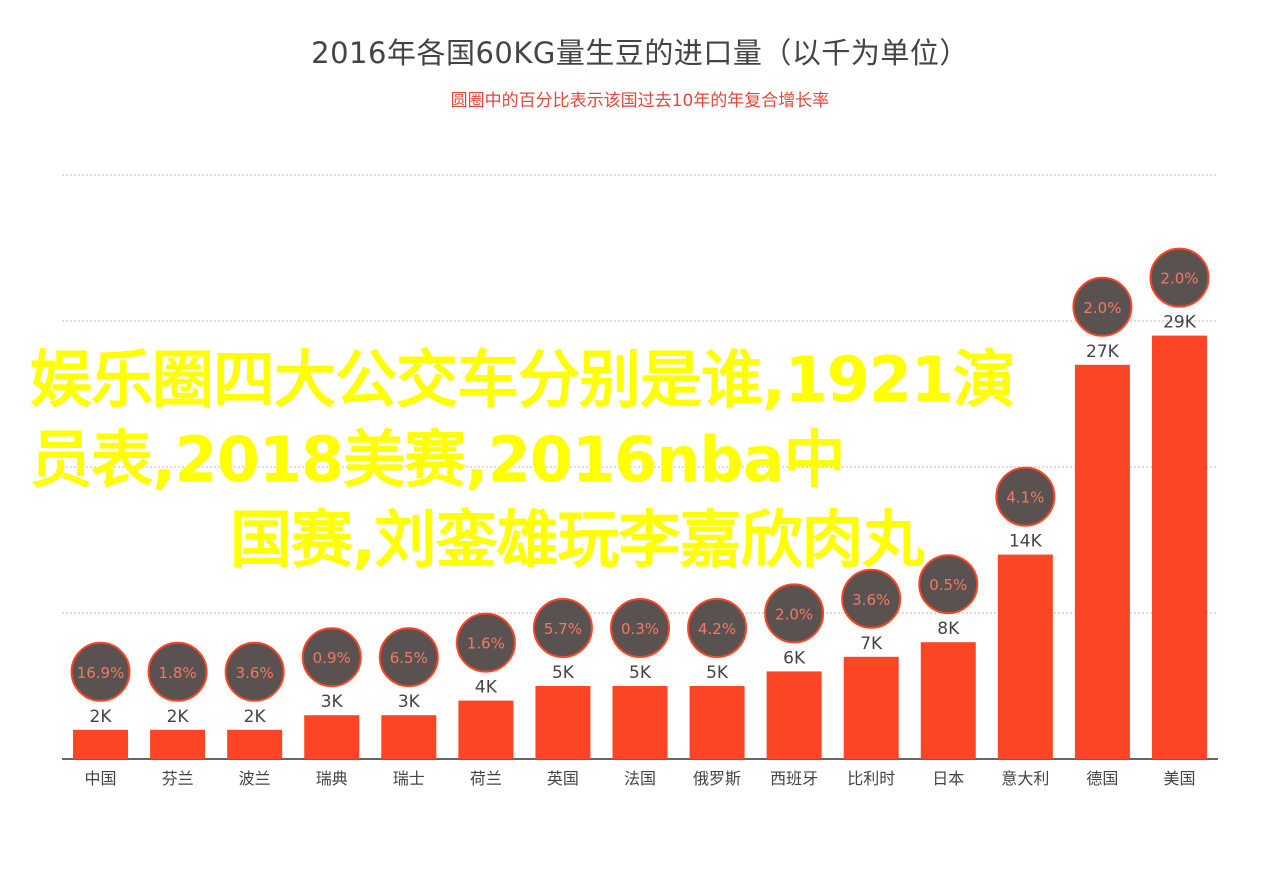  I want to click on cagr-label: 5.7%, so click(563, 629).